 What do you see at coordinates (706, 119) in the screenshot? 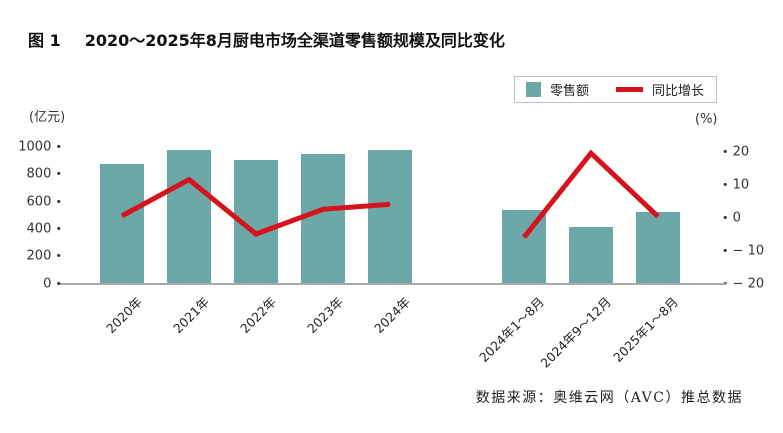
I see `right-axis-unit: (%)` at bounding box center [706, 119].